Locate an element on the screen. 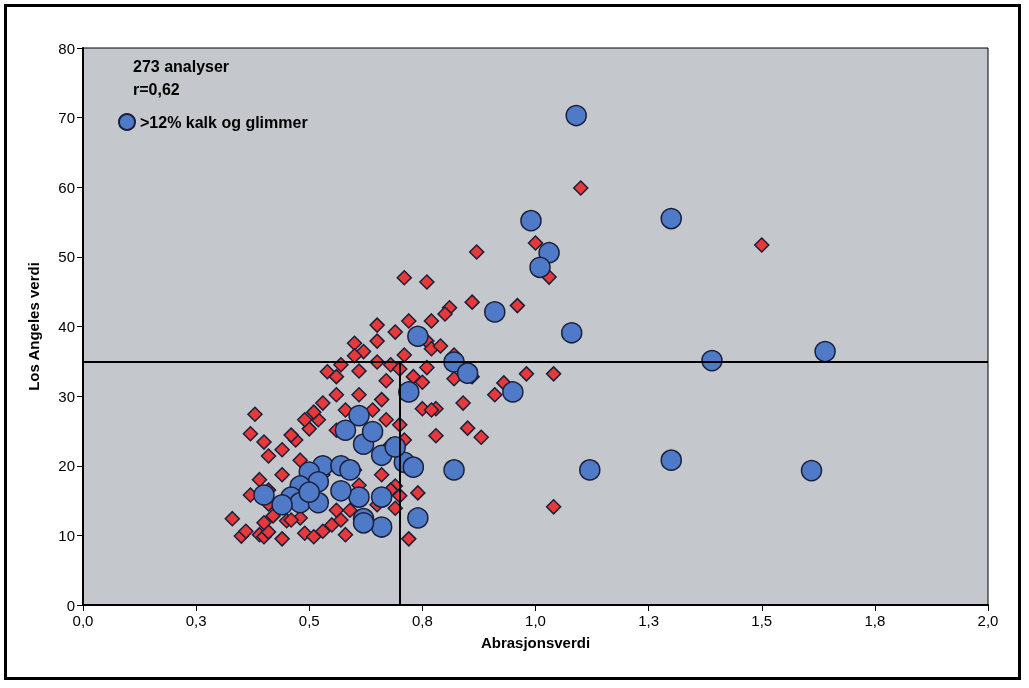 Image resolution: width=1029 pixels, height=688 pixels. x-tick-label: 1,0 is located at coordinates (535, 620).